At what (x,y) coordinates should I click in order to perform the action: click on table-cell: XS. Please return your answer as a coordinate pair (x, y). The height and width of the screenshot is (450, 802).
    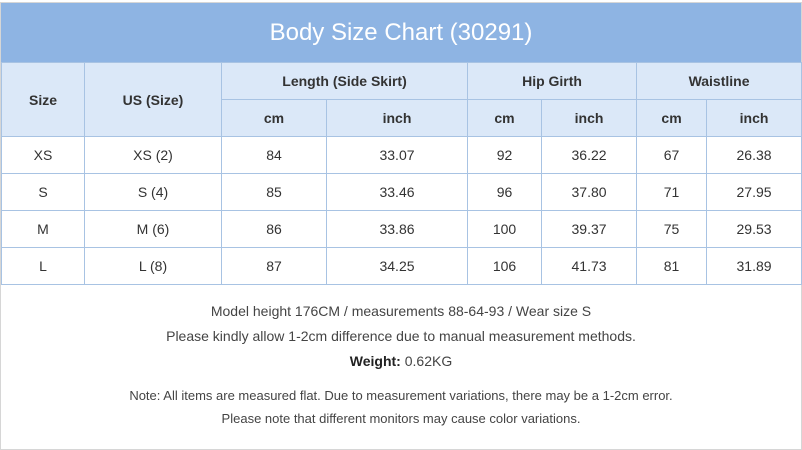
    Looking at the image, I should click on (43, 155).